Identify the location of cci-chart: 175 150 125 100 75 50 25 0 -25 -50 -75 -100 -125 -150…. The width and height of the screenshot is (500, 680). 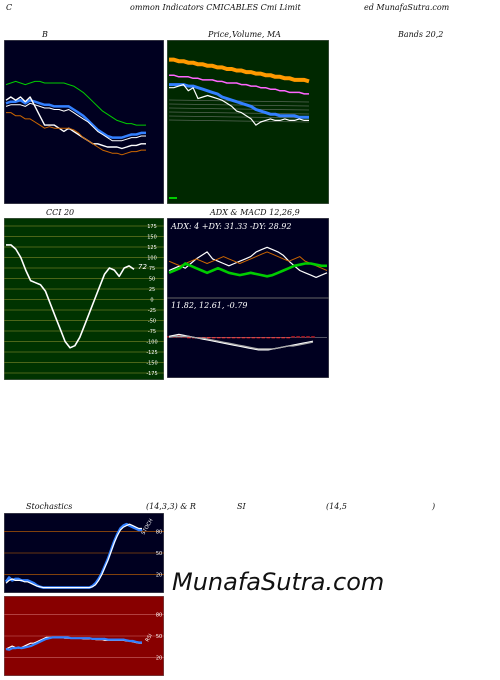
(84, 299).